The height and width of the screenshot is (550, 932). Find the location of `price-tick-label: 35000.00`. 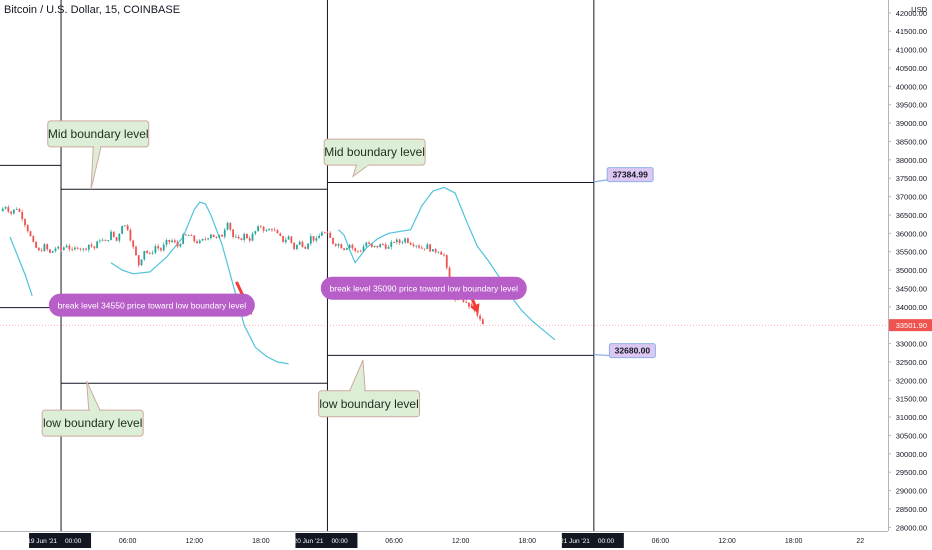

price-tick-label: 35000.00 is located at coordinates (911, 270).